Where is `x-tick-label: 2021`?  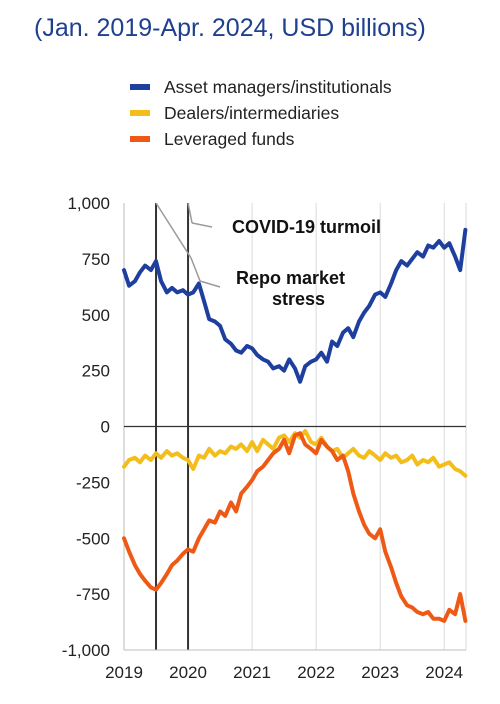
x-tick-label: 2021 is located at coordinates (252, 672).